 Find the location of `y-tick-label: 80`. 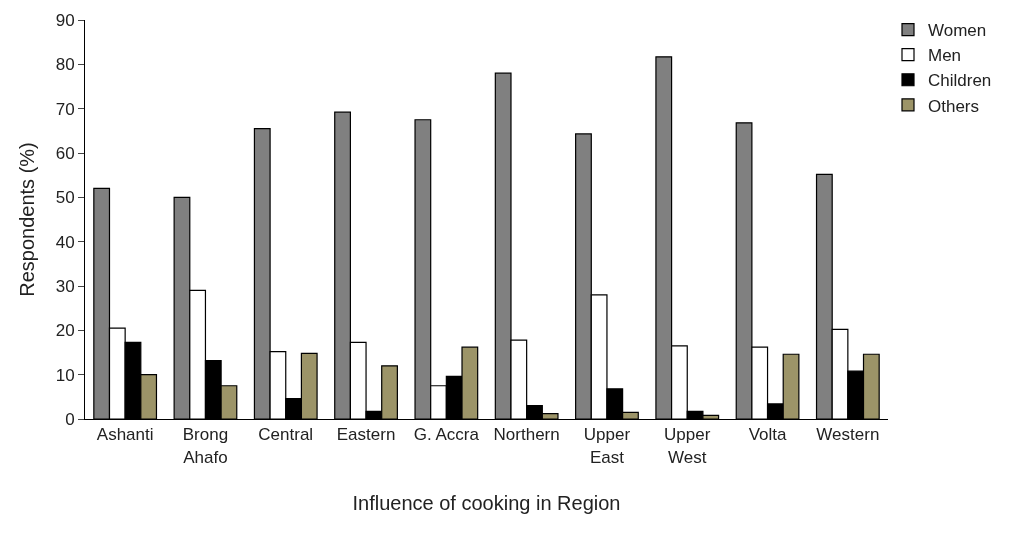

y-tick-label: 80 is located at coordinates (65, 65).